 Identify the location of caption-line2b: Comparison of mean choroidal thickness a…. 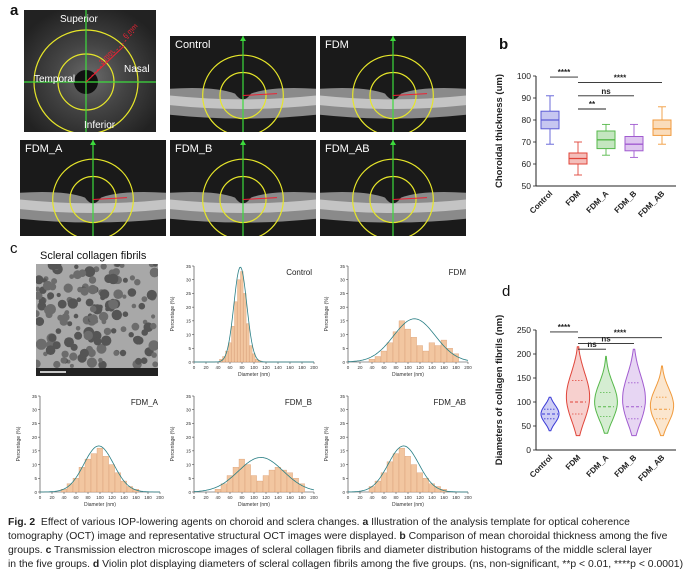
(538, 536).